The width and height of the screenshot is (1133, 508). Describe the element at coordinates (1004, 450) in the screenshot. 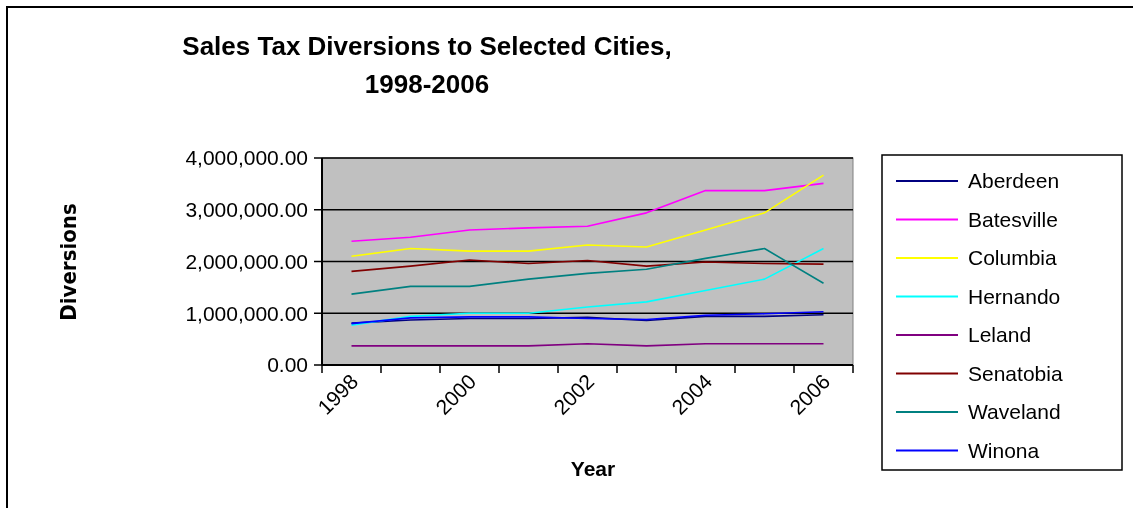

I see `legend-label: Winona` at that location.